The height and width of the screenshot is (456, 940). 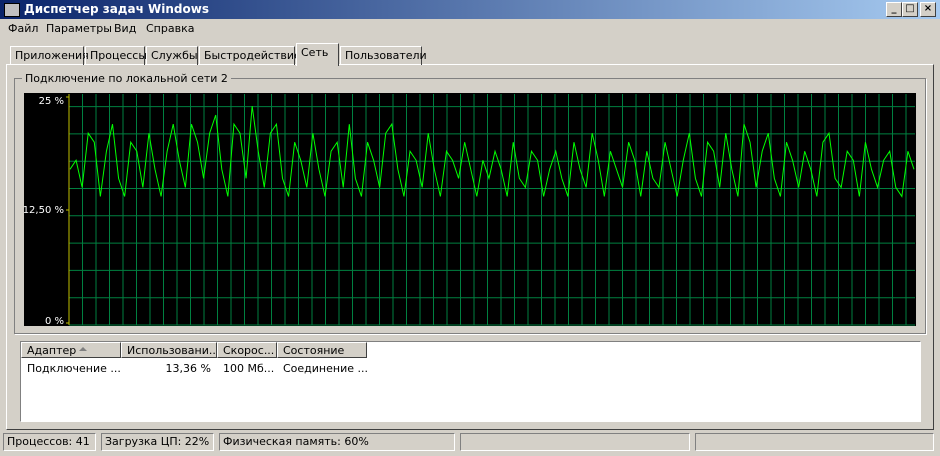 What do you see at coordinates (322, 350) in the screenshot?
I see `column-header: Состояние` at bounding box center [322, 350].